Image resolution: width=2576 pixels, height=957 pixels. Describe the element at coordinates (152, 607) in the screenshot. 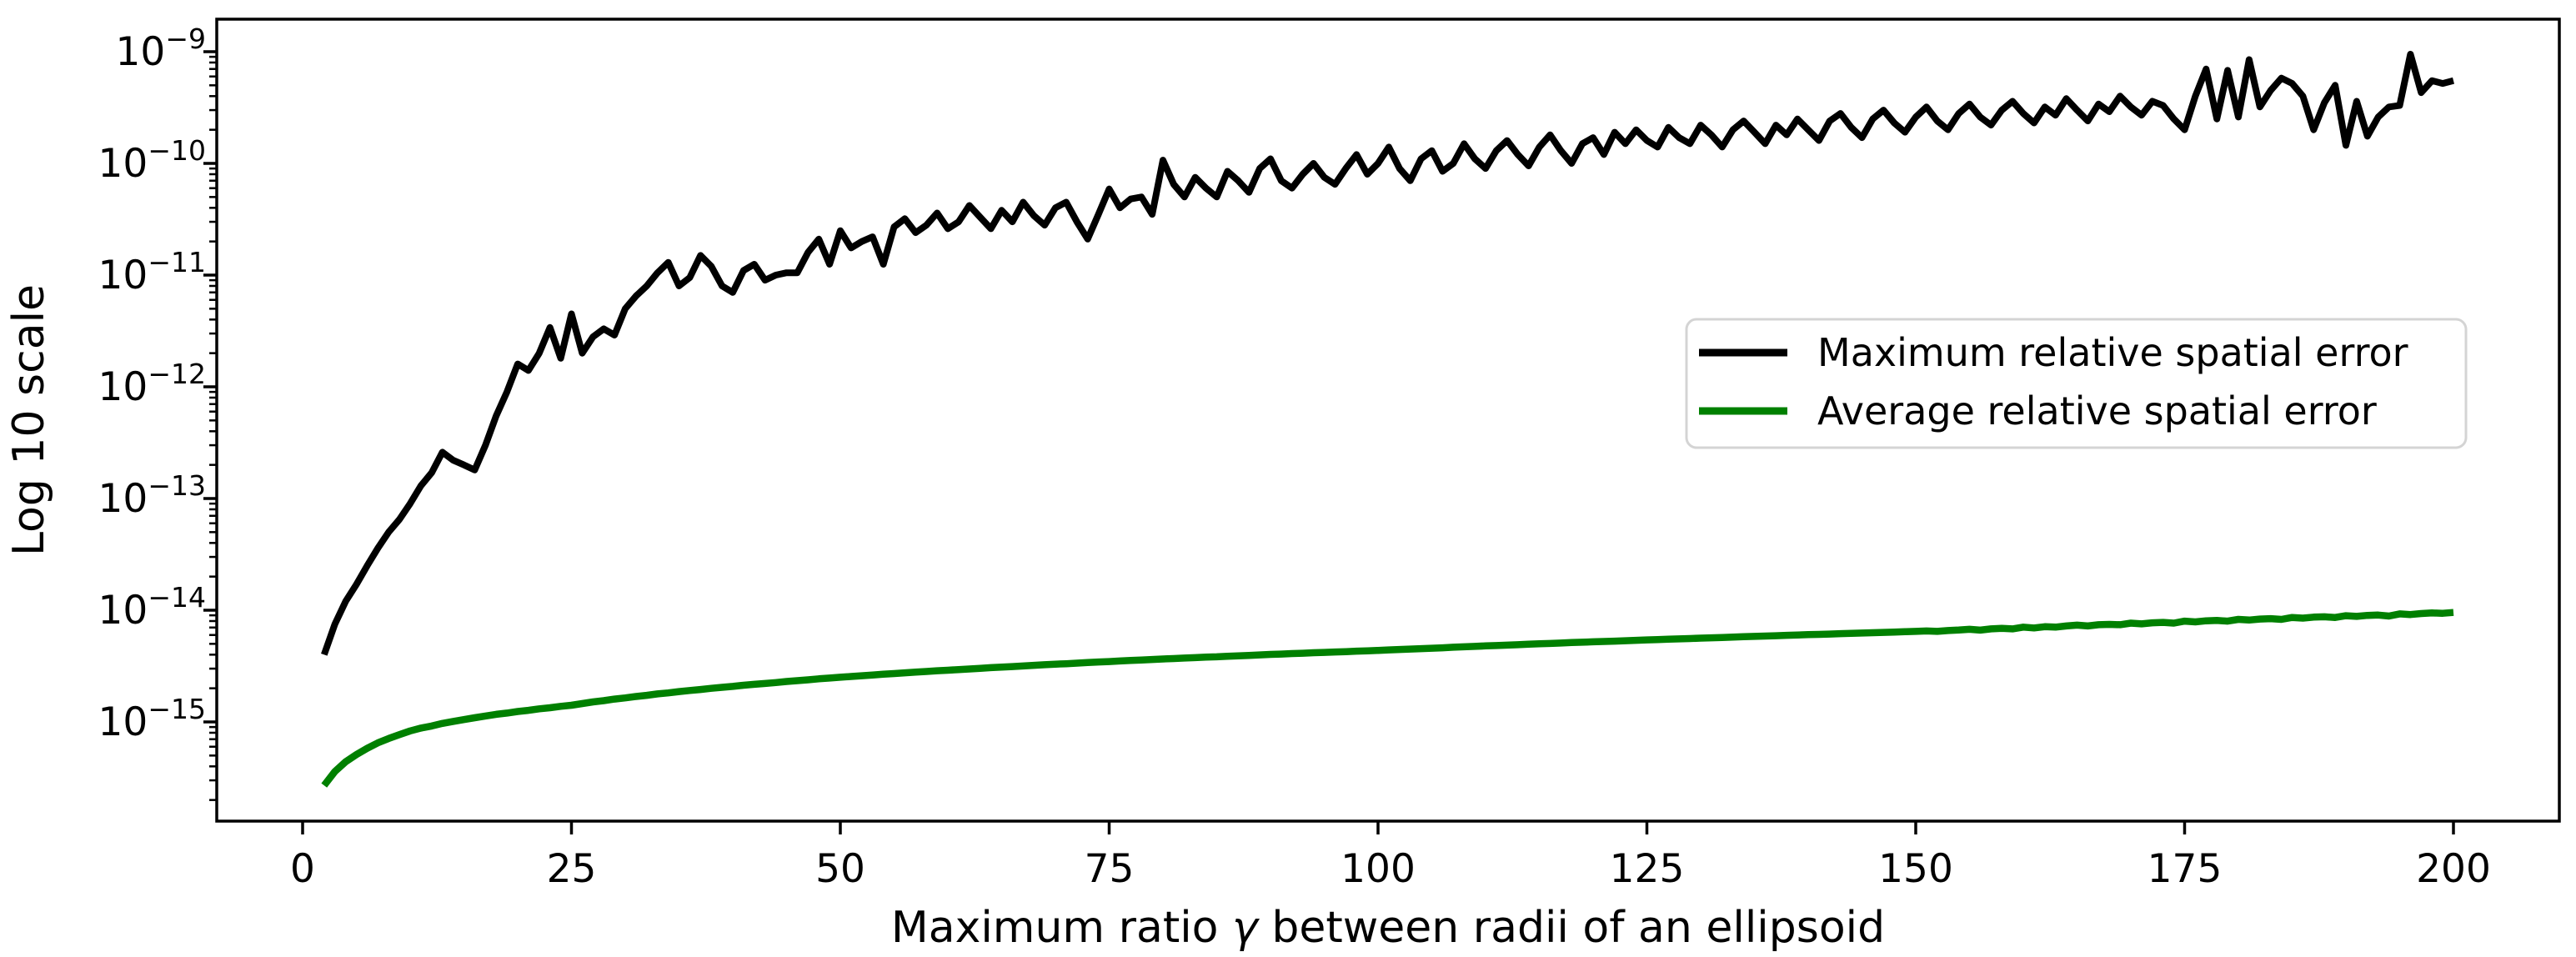

I see `y-tick-label: 10−14` at that location.